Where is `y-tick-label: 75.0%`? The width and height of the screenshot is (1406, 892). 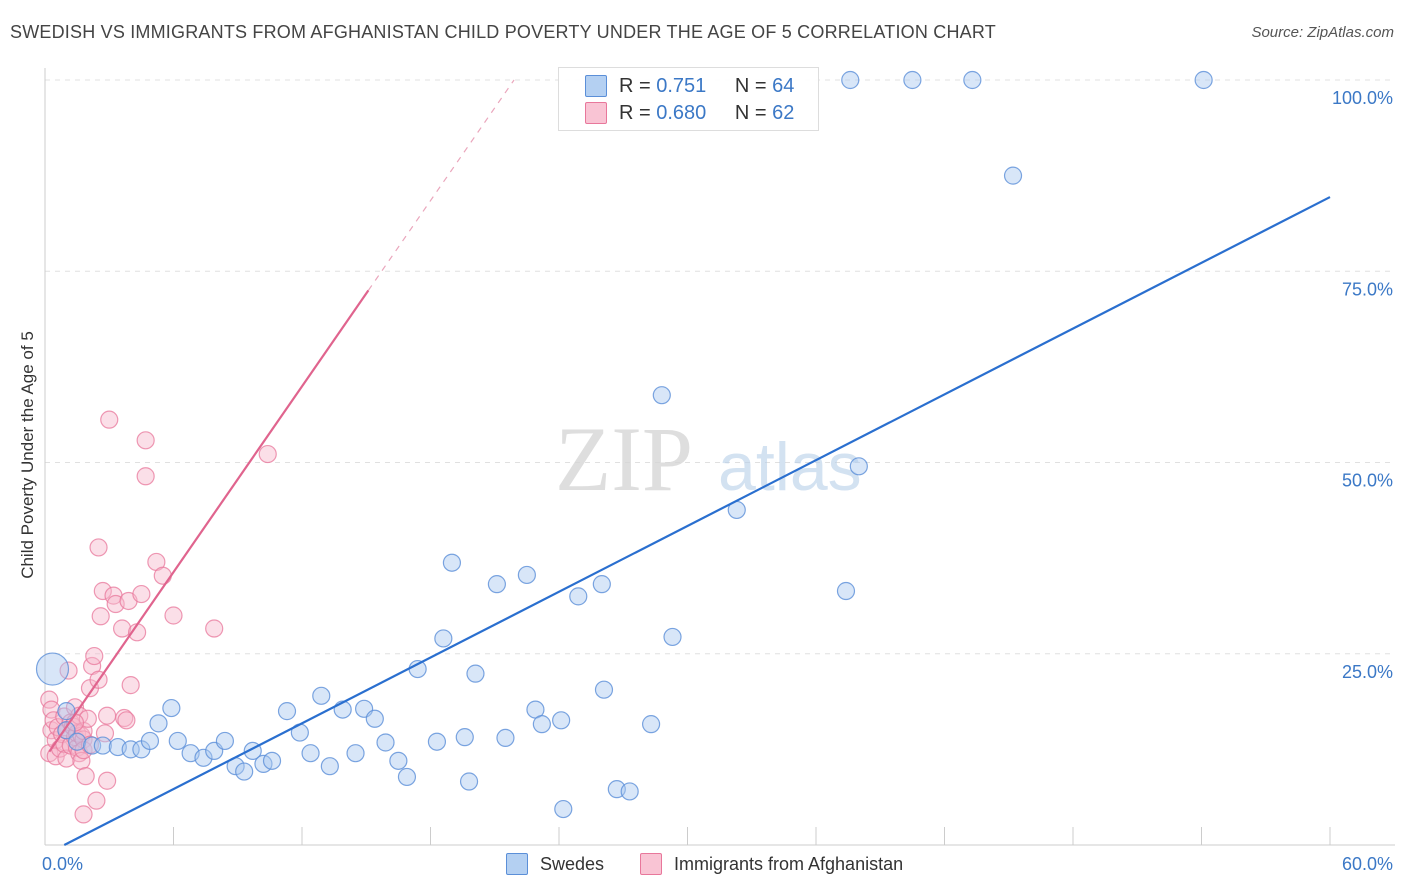
y-tick-label: 75.0% is located at coordinates (1367, 289).